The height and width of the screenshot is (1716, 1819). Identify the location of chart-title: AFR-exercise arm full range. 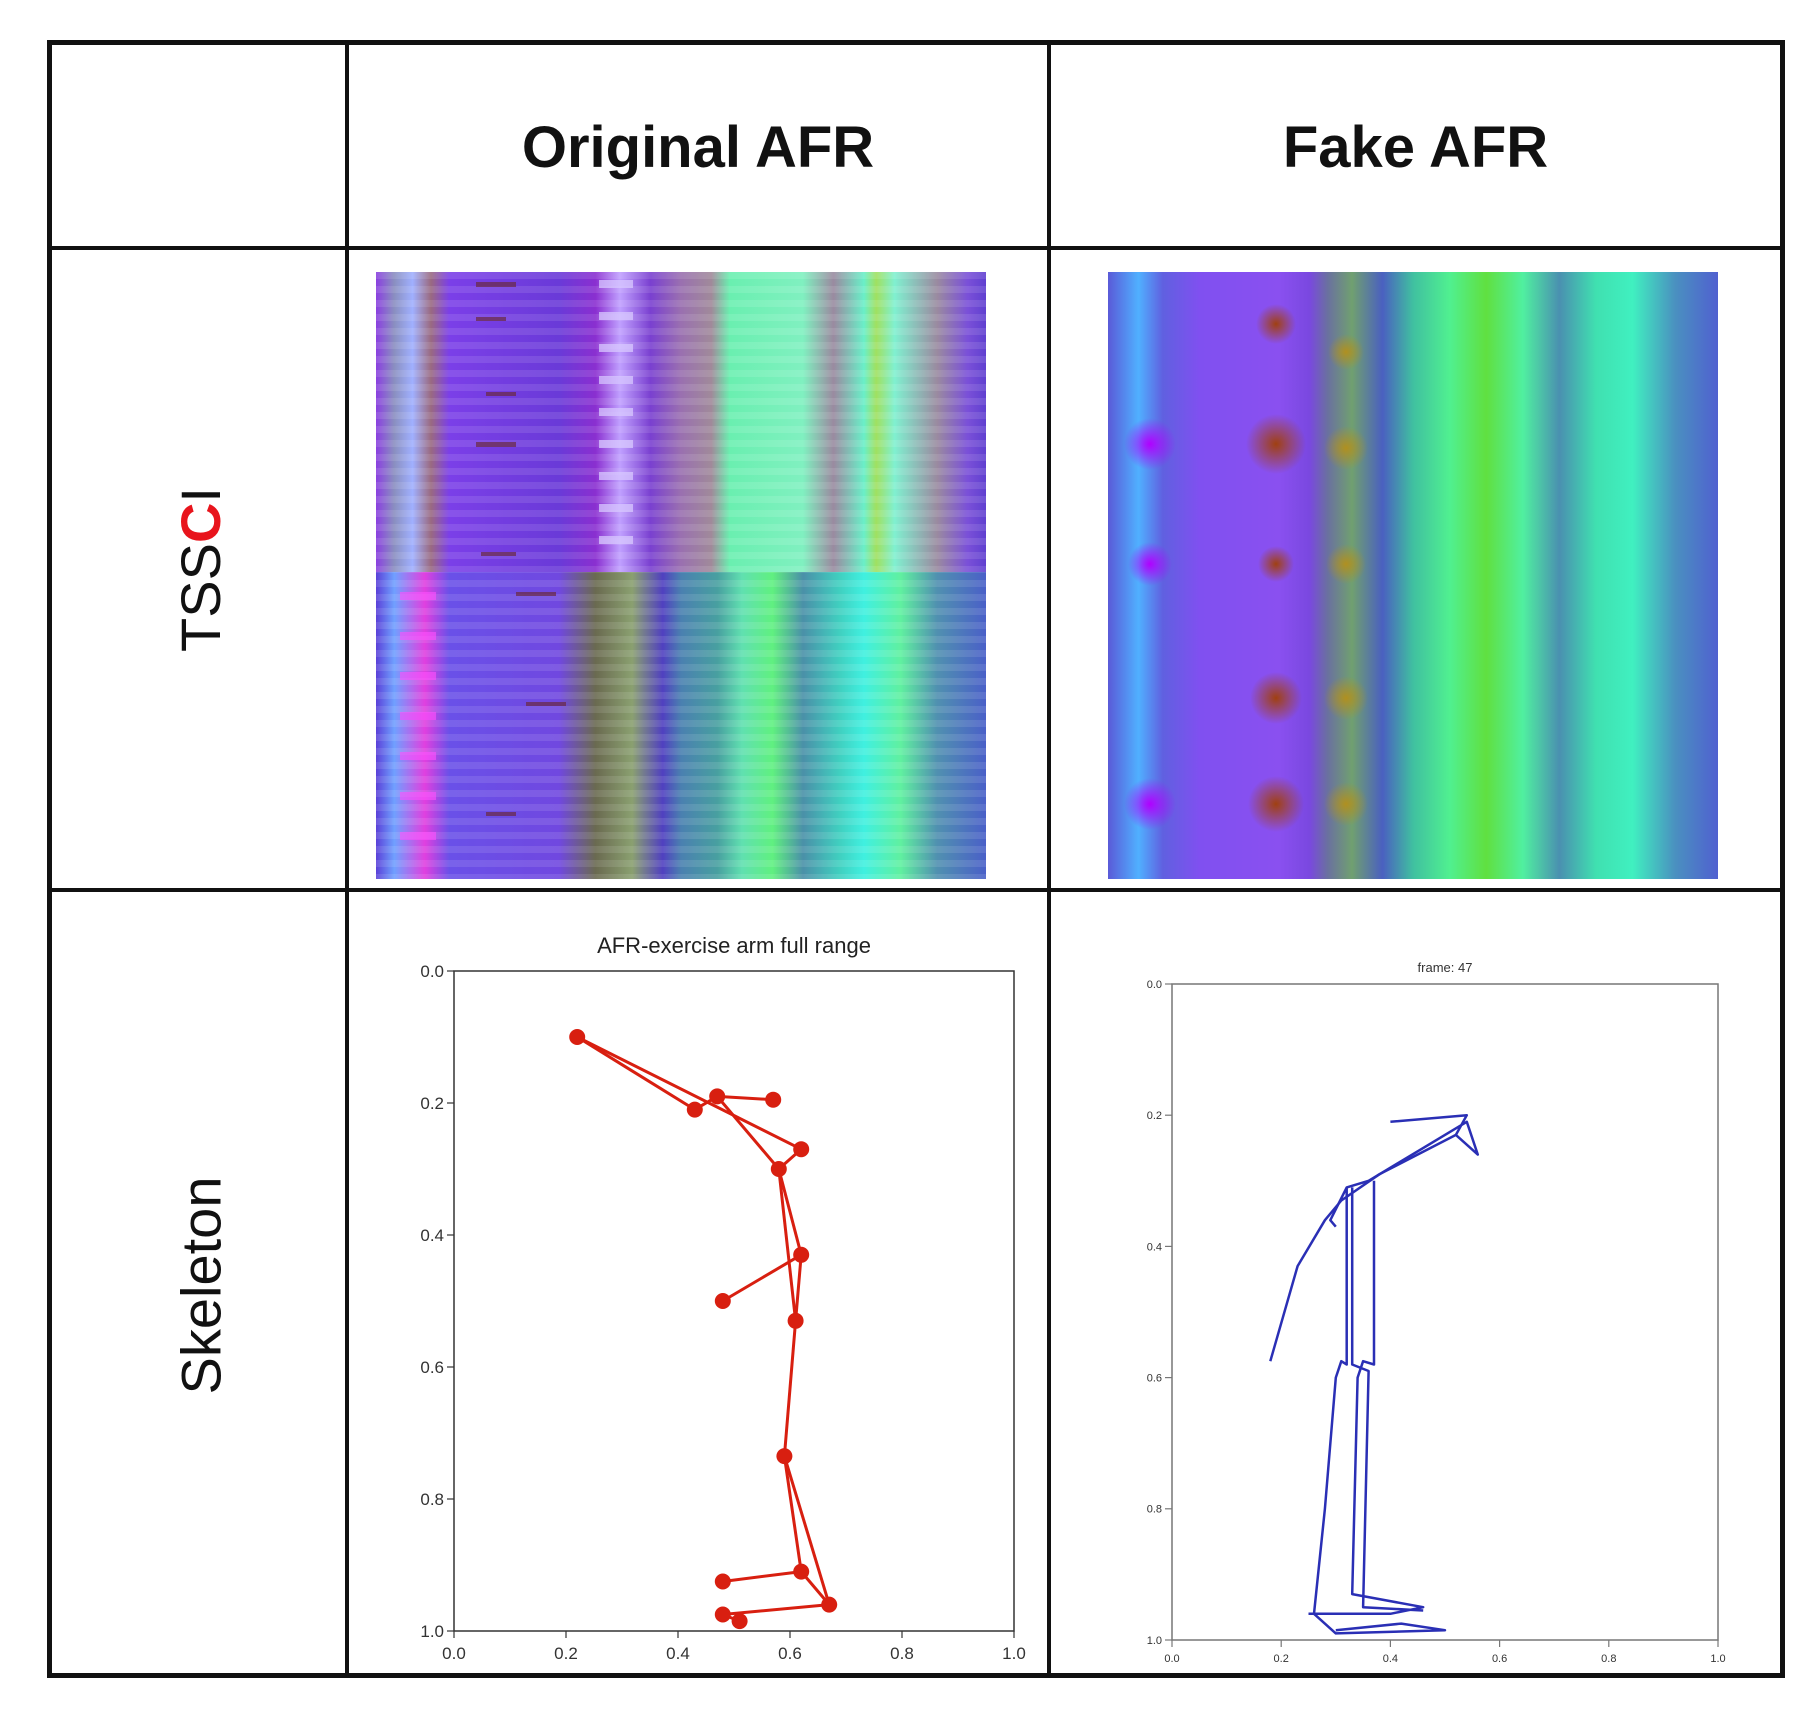
(734, 945).